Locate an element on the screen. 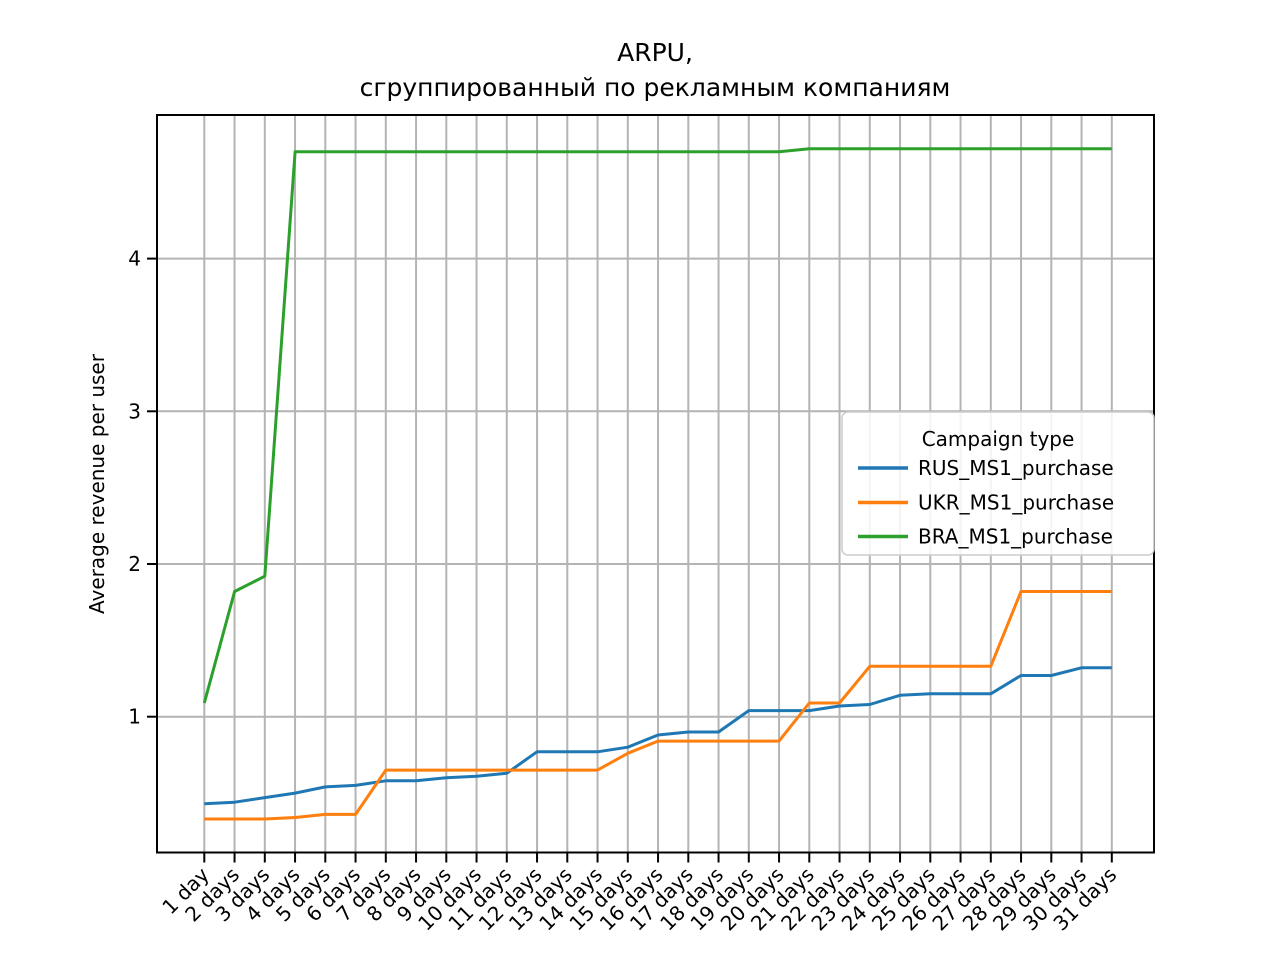 The height and width of the screenshot is (964, 1280). y-axis-label: Average revenue per user is located at coordinates (97, 483).